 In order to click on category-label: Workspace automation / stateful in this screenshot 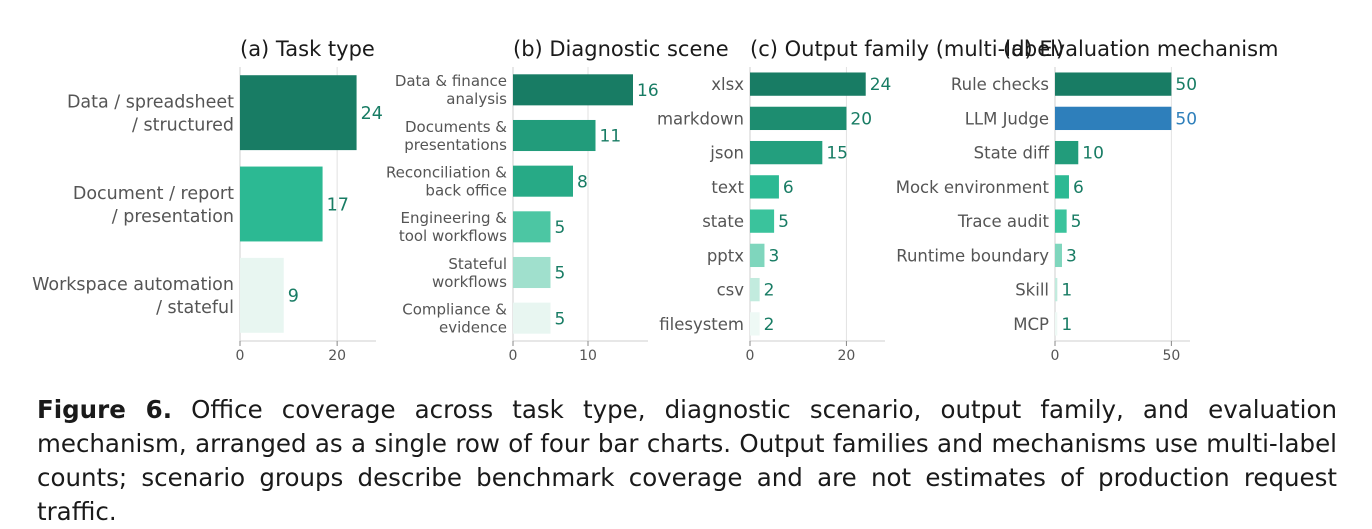, I will do `click(133, 296)`.